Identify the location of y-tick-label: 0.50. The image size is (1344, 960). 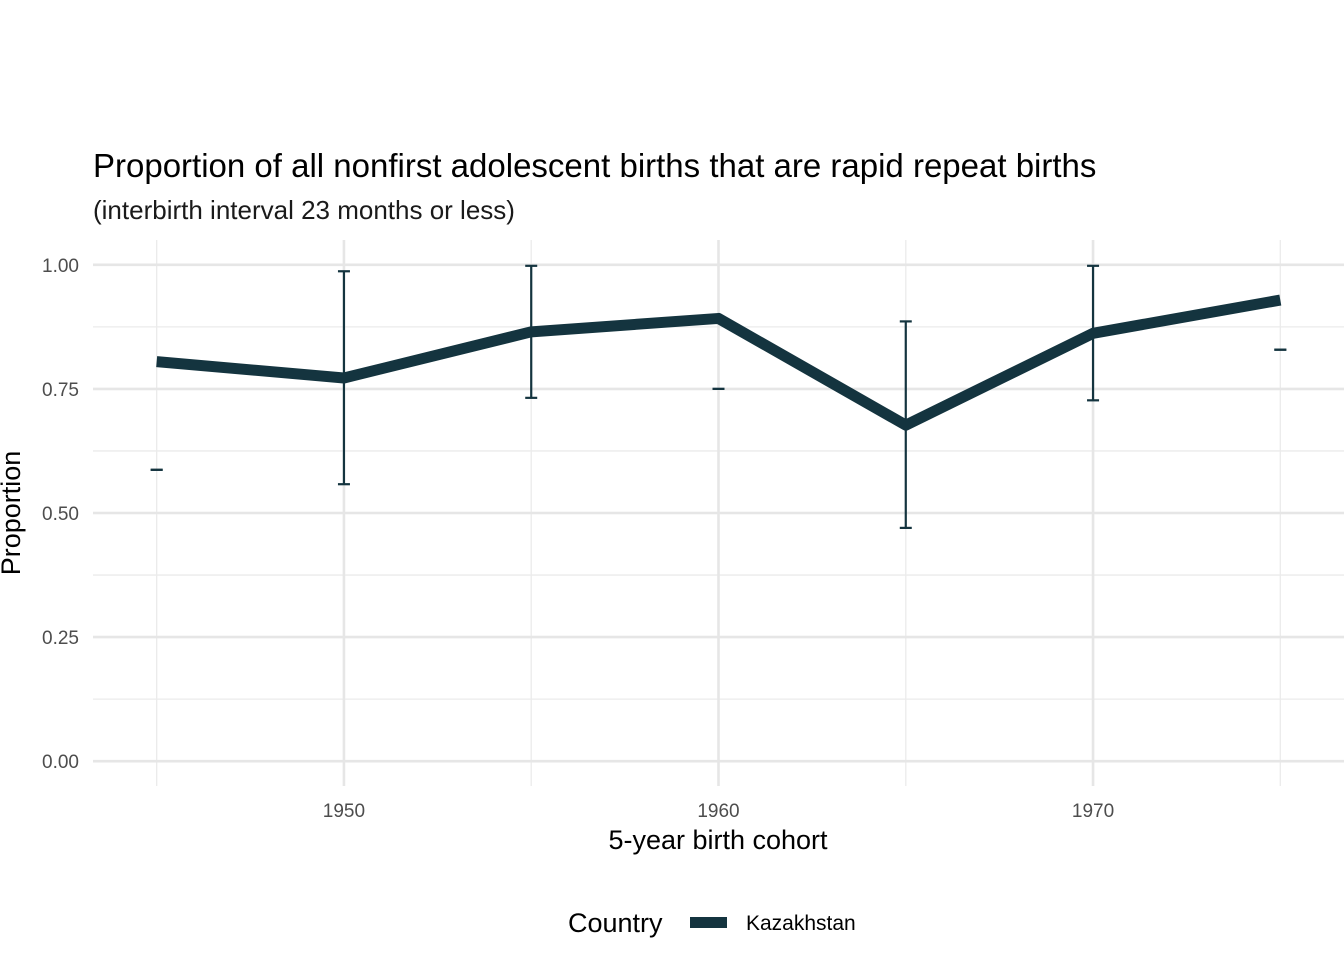
(60, 514).